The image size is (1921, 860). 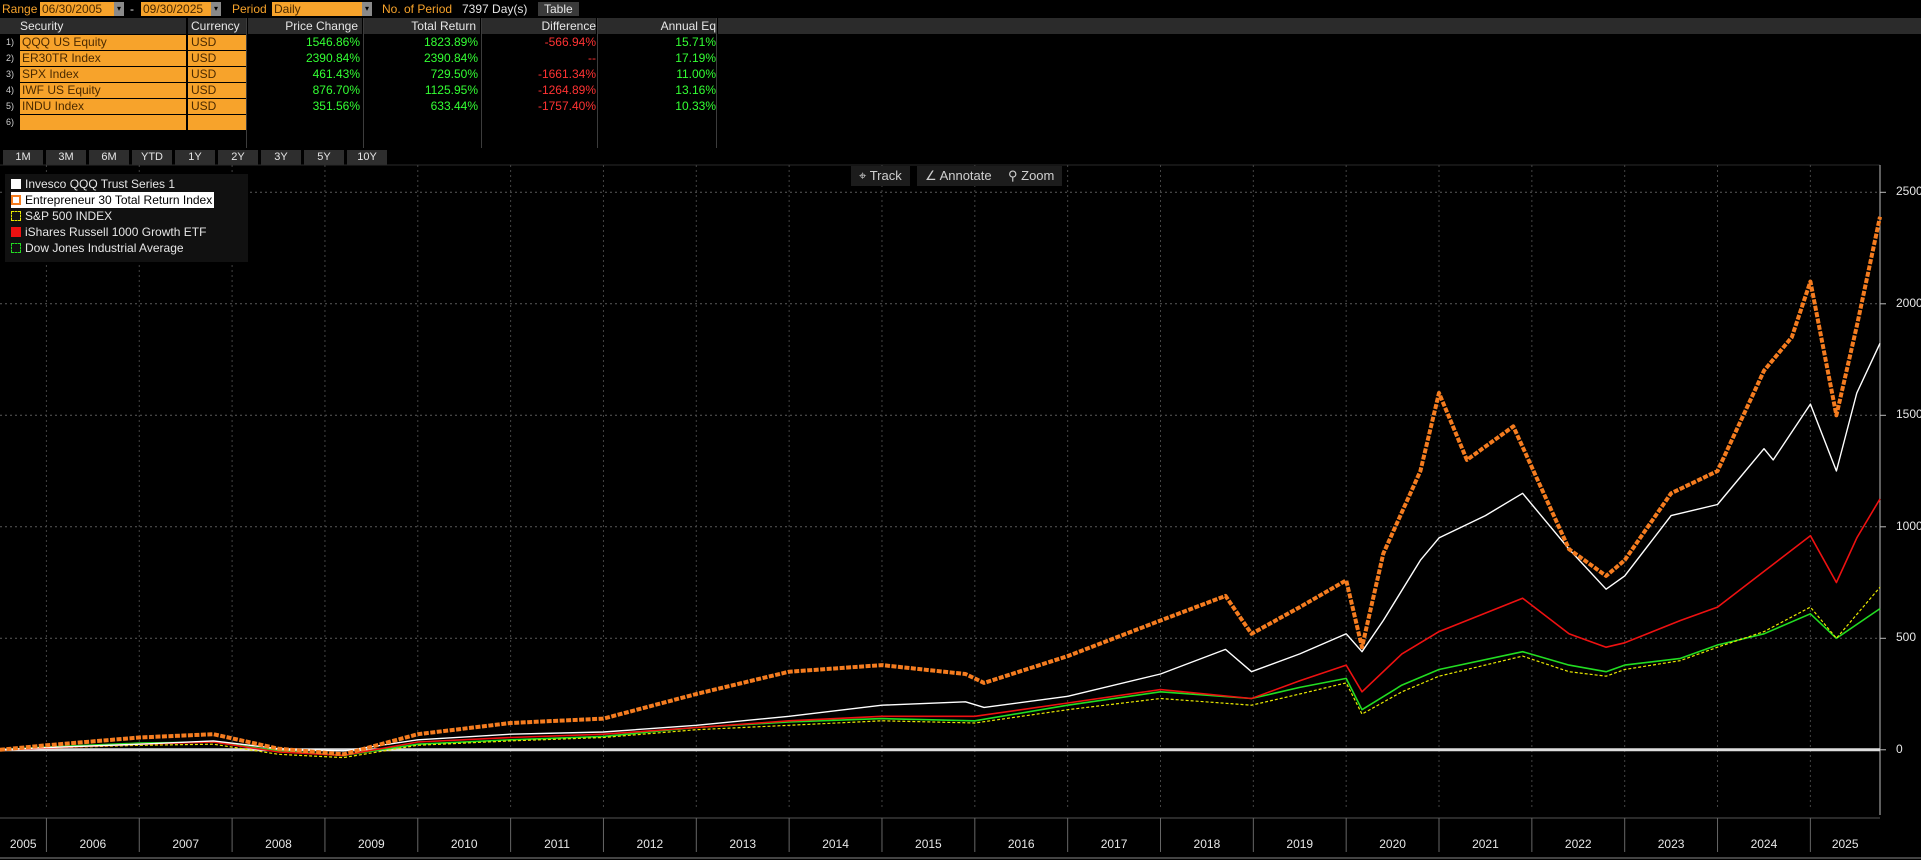 What do you see at coordinates (20, 9) in the screenshot?
I see `range-label: Range` at bounding box center [20, 9].